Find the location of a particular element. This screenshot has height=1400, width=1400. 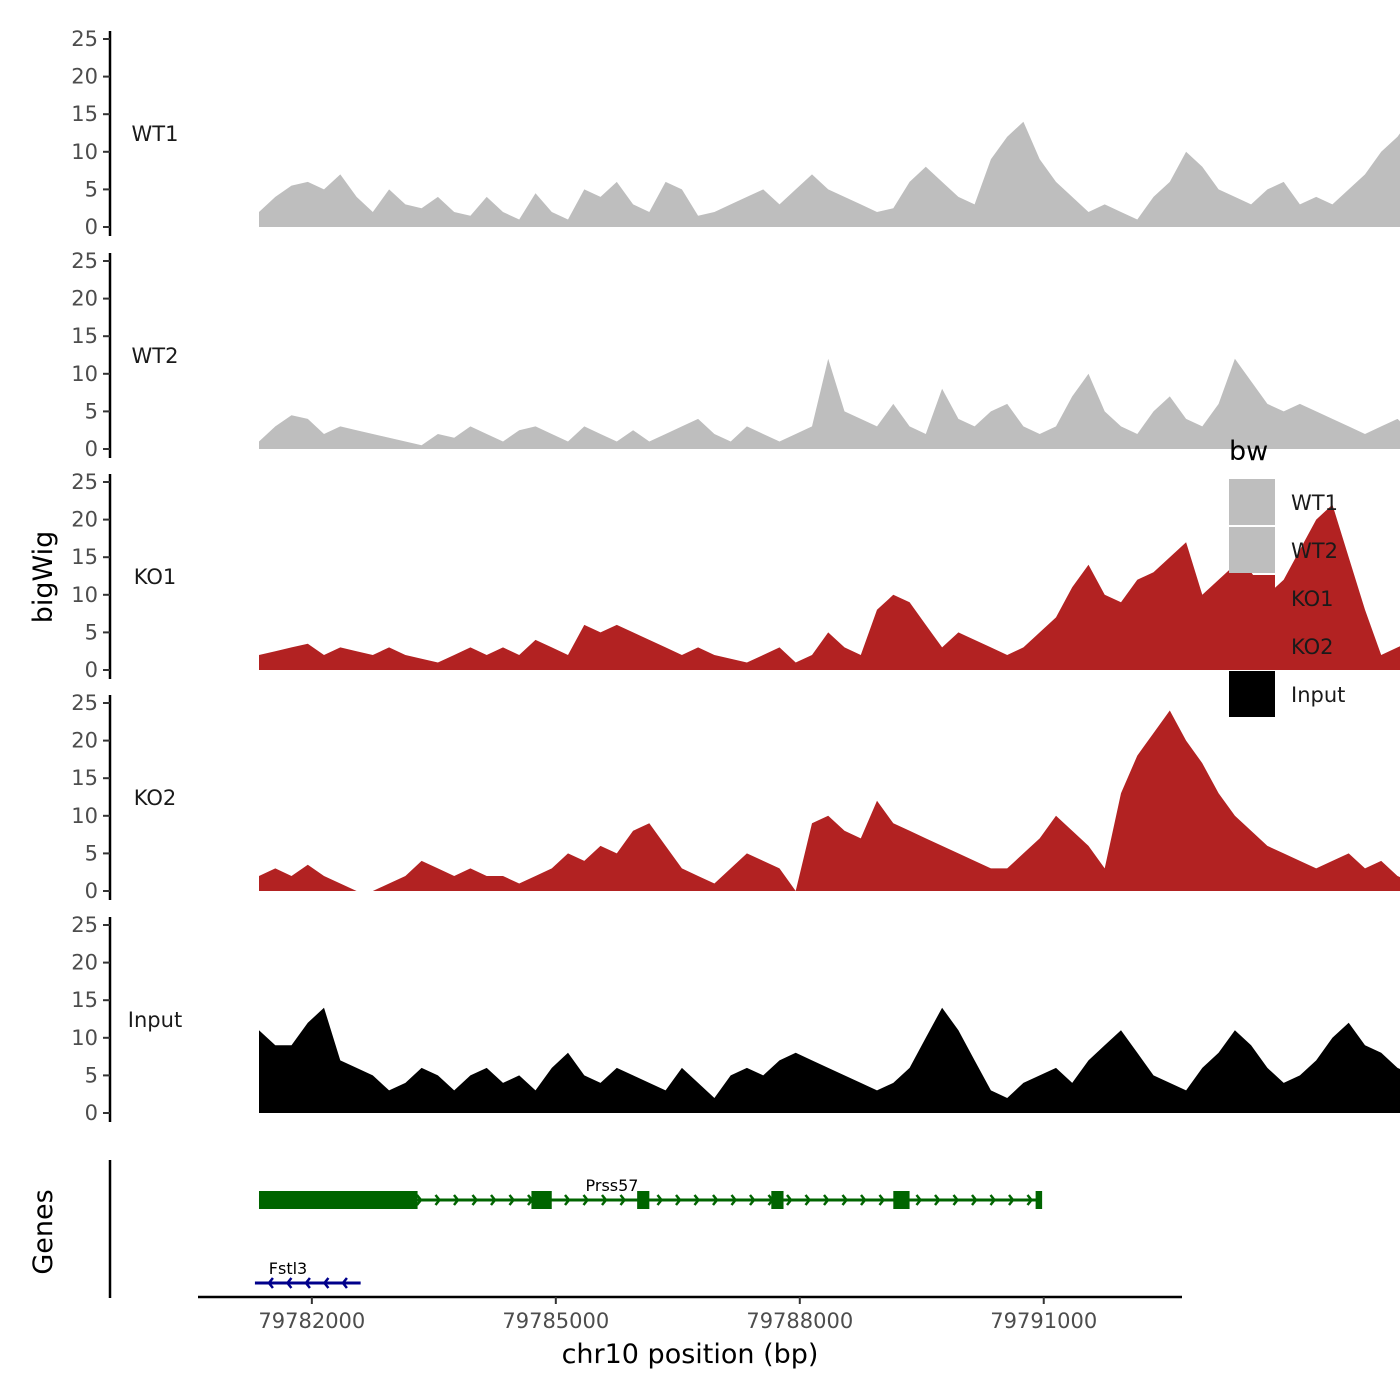

track-input: 0 5 10 15 20 25 Input is located at coordinates (735, 1019).